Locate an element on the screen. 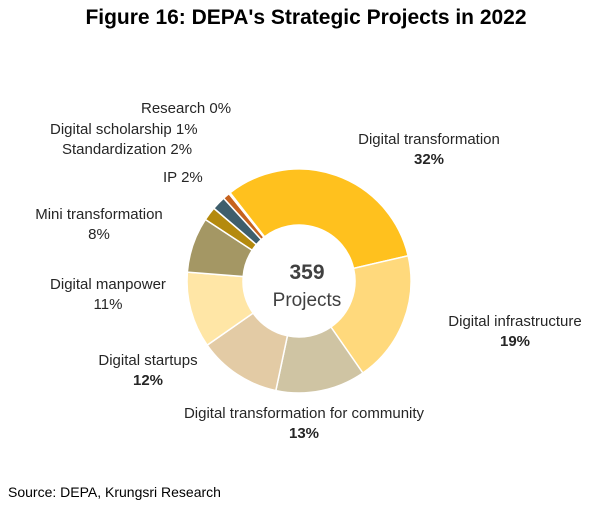 This screenshot has width=612, height=519. slice-label-mini-transformation: Mini transformation 8% is located at coordinates (99, 225).